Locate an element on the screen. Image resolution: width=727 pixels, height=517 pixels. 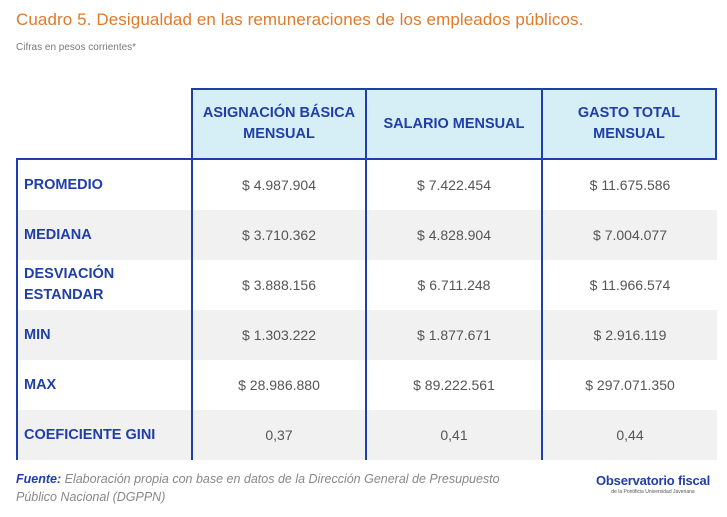
column-header-salario: SALARIO MENSUAL is located at coordinates (453, 123).